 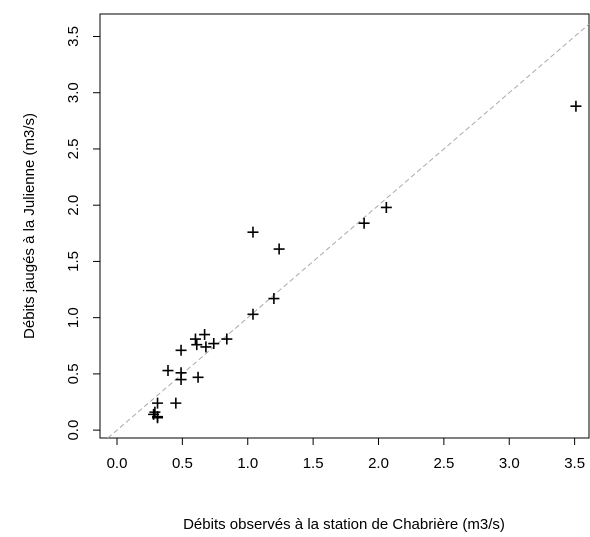 What do you see at coordinates (443, 463) in the screenshot?
I see `x-tick-label: 2.5` at bounding box center [443, 463].